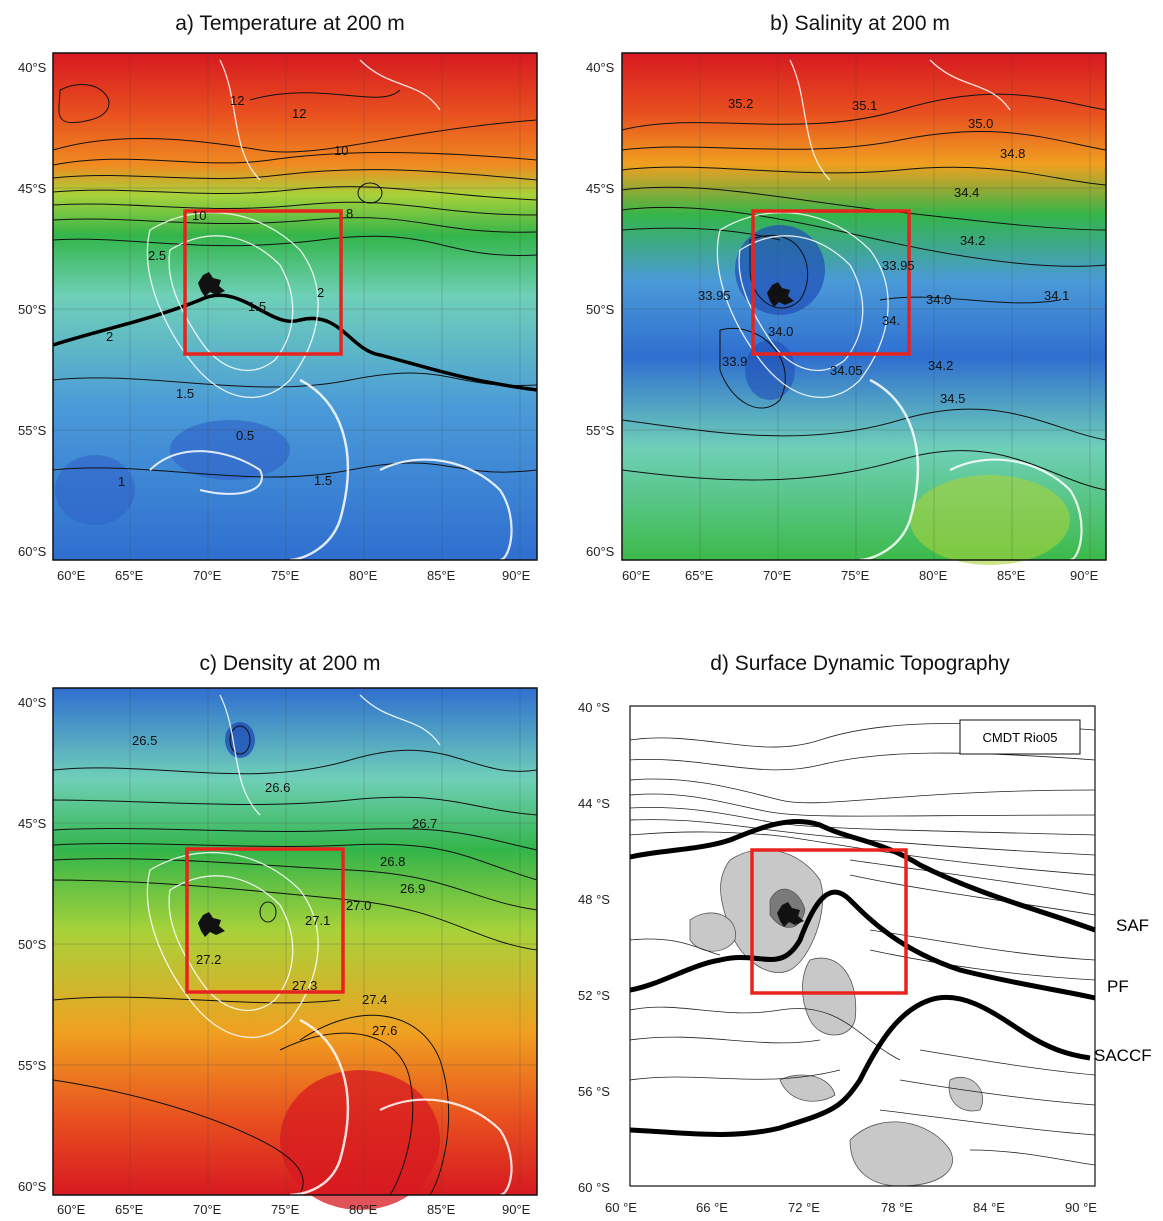 This screenshot has height=1221, width=1163. What do you see at coordinates (594, 1091) in the screenshot?
I see `y-tick: 56 °S` at bounding box center [594, 1091].